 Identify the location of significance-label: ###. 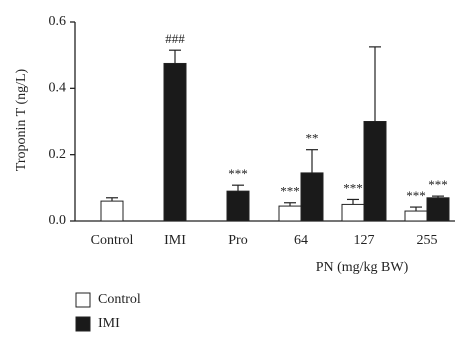
(175, 38).